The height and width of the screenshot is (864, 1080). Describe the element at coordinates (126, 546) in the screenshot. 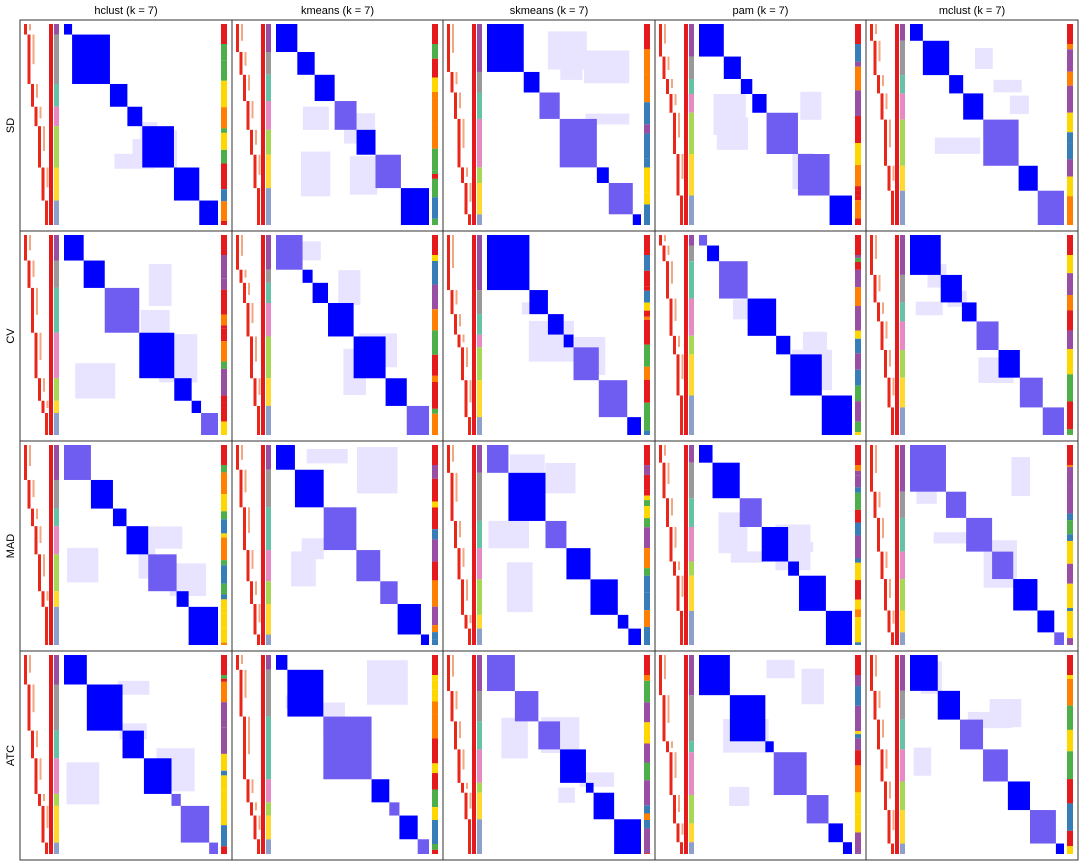

I see `panel` at that location.